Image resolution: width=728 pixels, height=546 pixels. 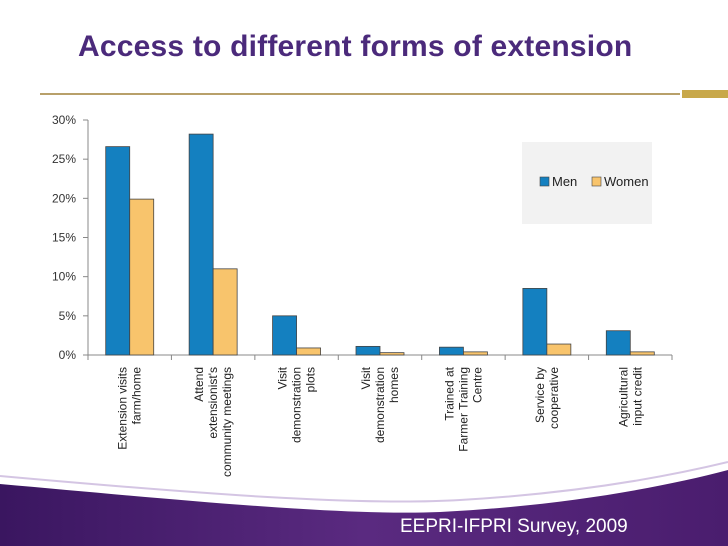 I want to click on x-category-label: Service by cooperative, so click(x=547, y=398).